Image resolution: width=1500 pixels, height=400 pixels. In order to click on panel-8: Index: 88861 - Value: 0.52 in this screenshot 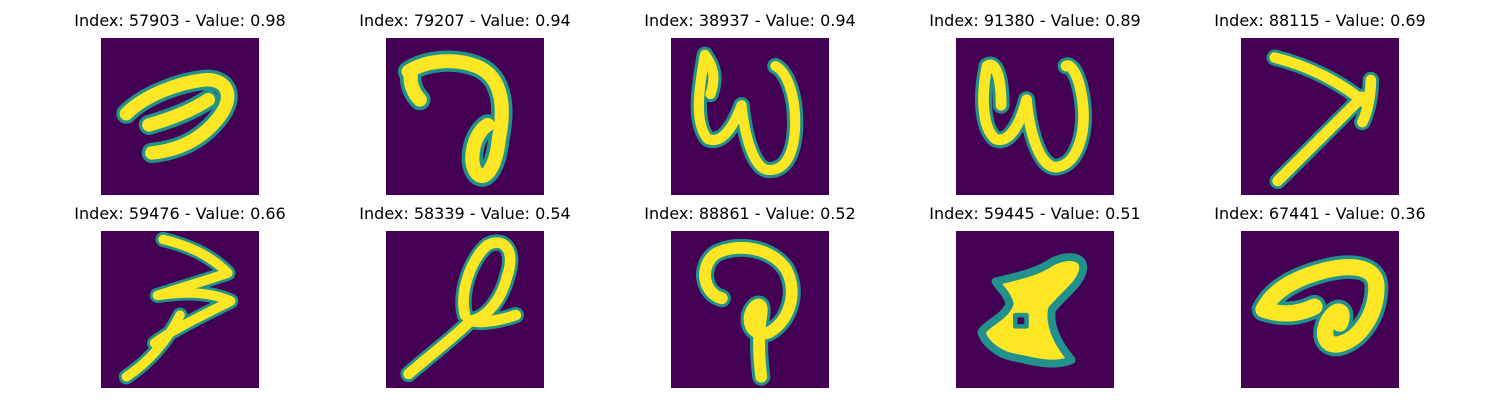, I will do `click(750, 298)`.